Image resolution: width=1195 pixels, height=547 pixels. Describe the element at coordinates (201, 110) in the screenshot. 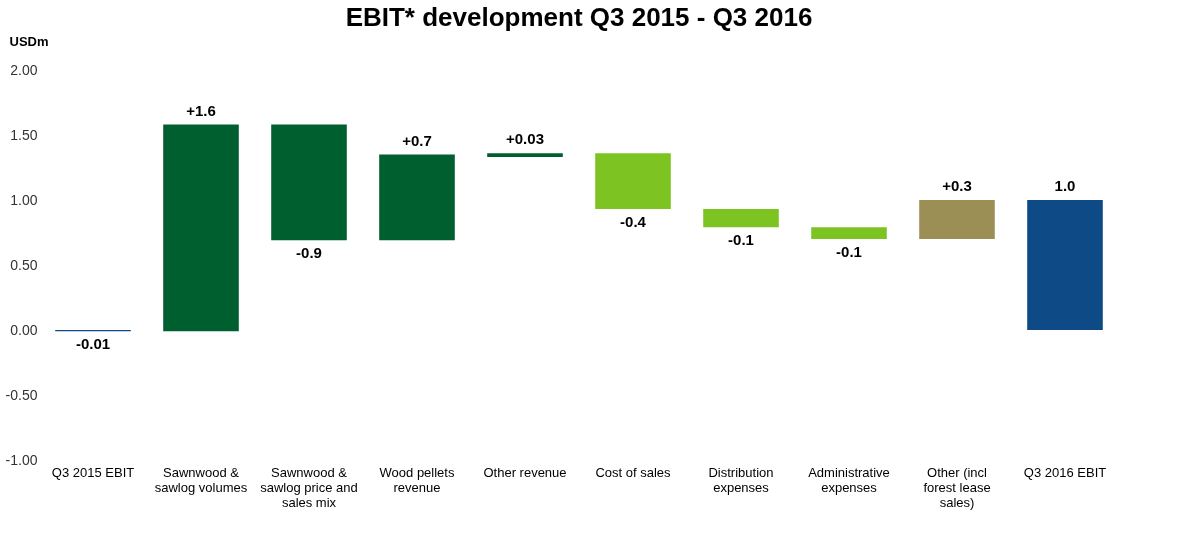

I see `data-label: +1.6` at that location.